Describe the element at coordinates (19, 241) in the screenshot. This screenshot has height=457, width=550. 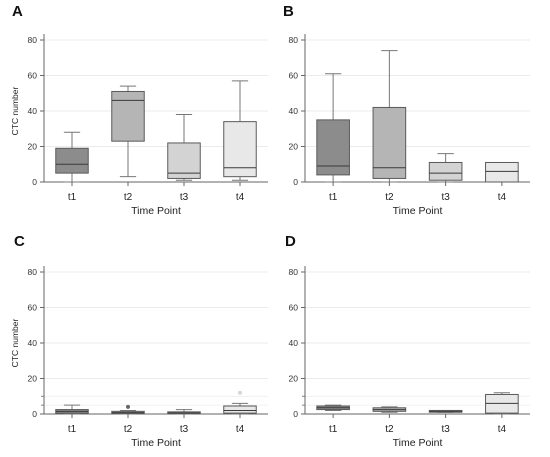
I see `panel-letter: C` at that location.